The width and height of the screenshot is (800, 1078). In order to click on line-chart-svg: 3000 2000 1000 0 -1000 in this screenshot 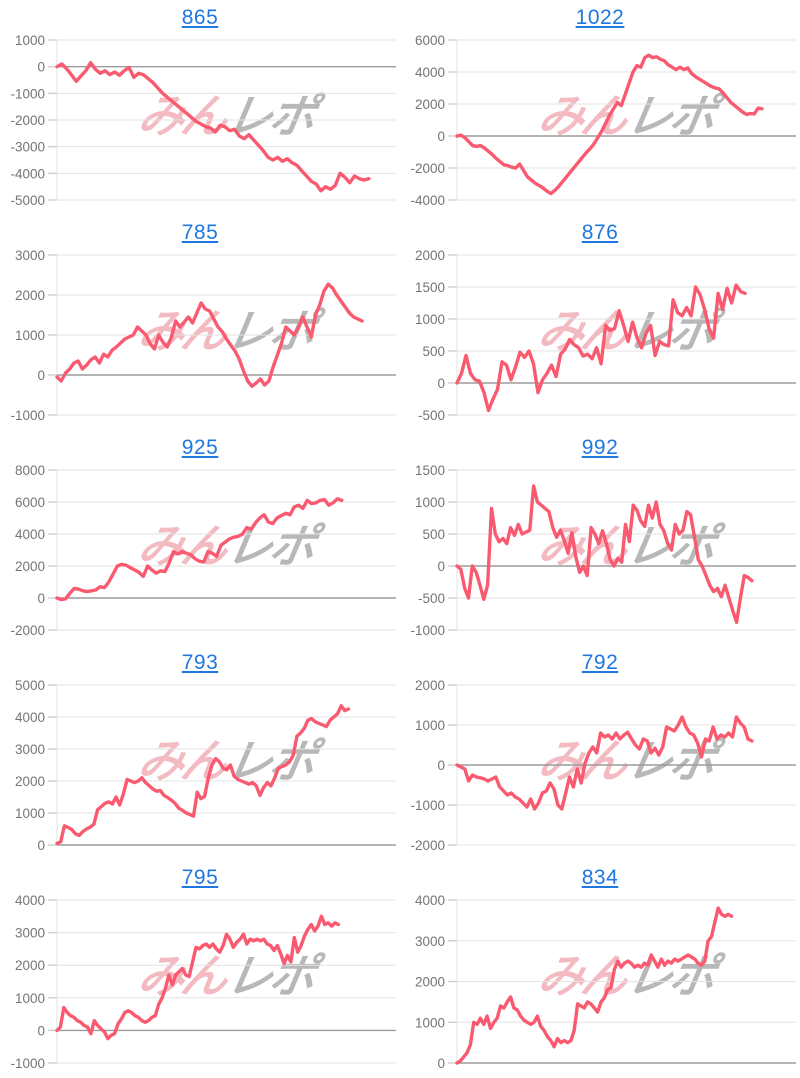, I will do `click(203, 335)`.